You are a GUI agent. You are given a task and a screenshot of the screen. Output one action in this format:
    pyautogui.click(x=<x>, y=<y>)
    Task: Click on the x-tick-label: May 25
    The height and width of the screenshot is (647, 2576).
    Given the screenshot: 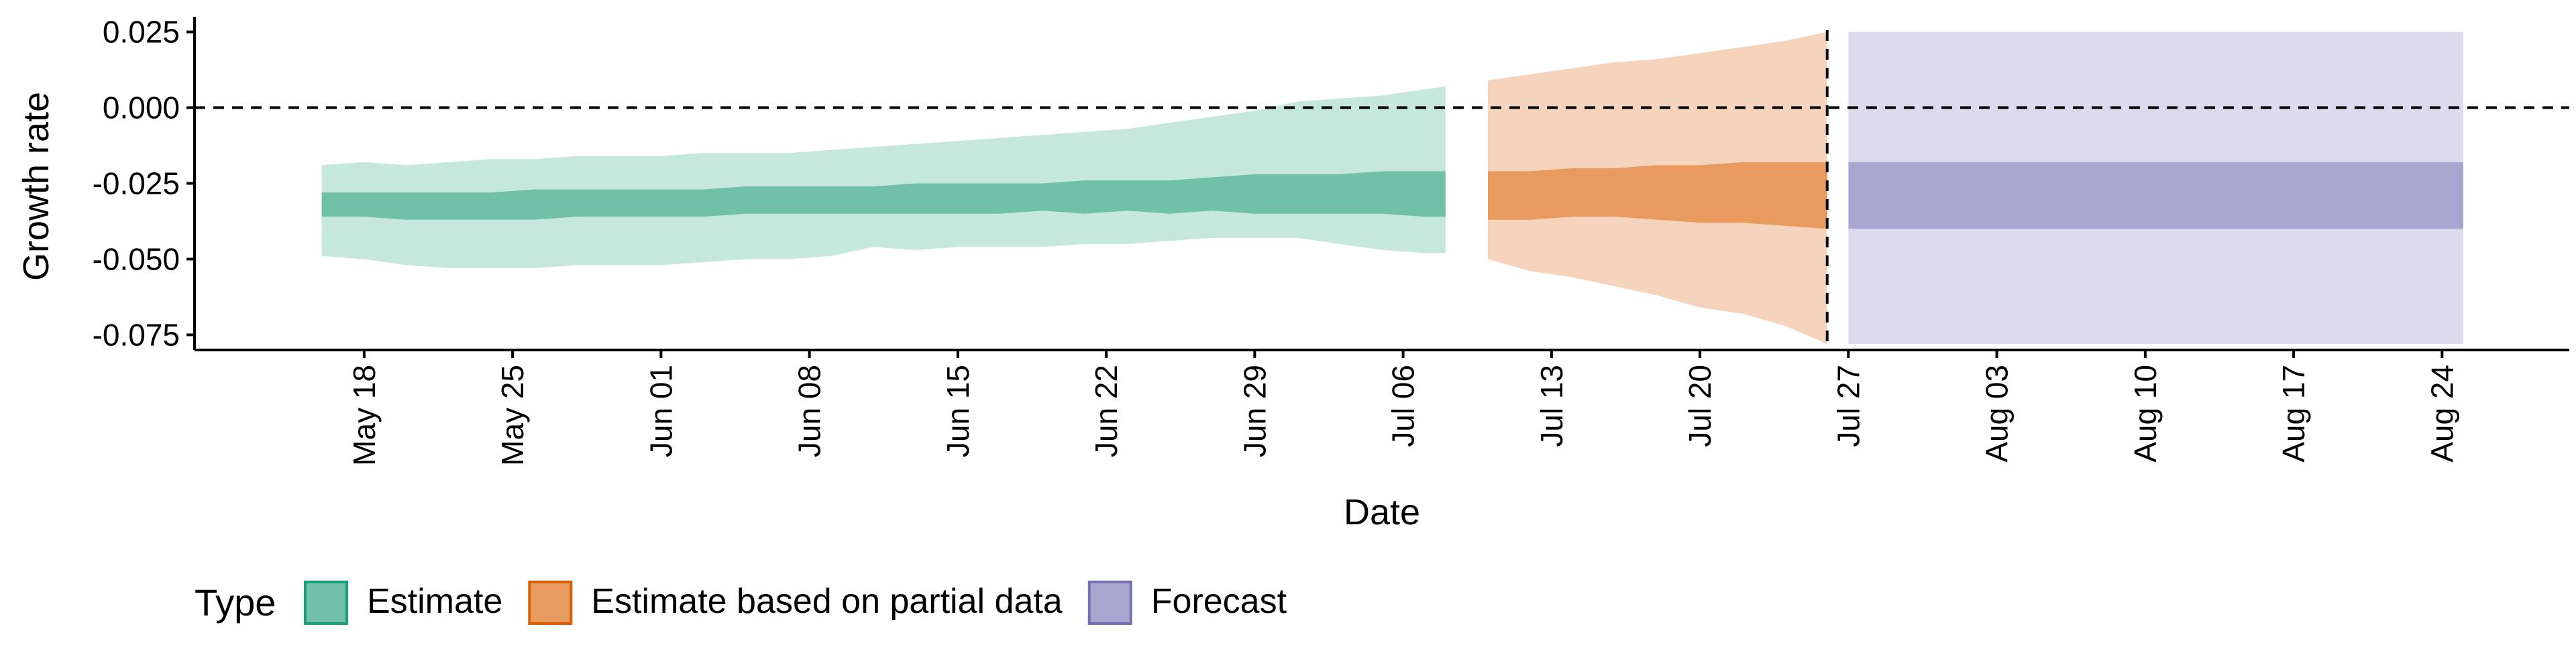 What is the action you would take?
    pyautogui.click(x=512, y=415)
    